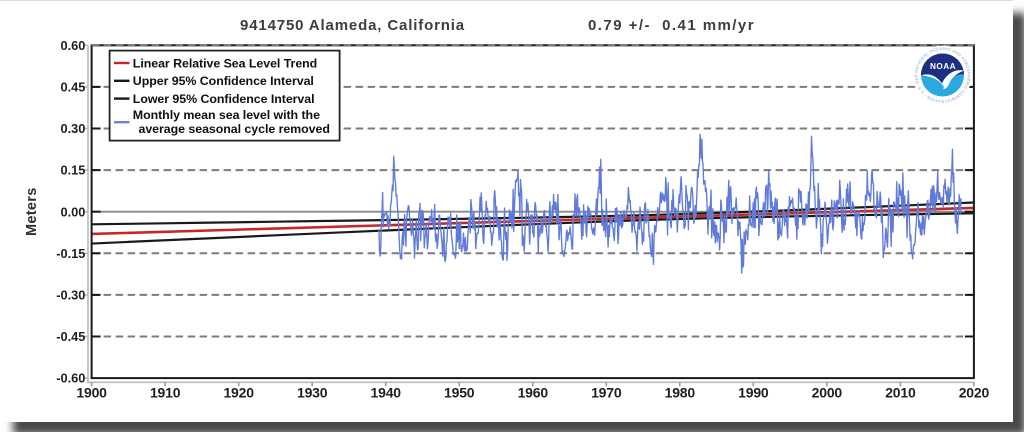 This screenshot has width=1024, height=432. What do you see at coordinates (72, 45) in the screenshot?
I see `y-tick-label-0.60: 0.60` at bounding box center [72, 45].